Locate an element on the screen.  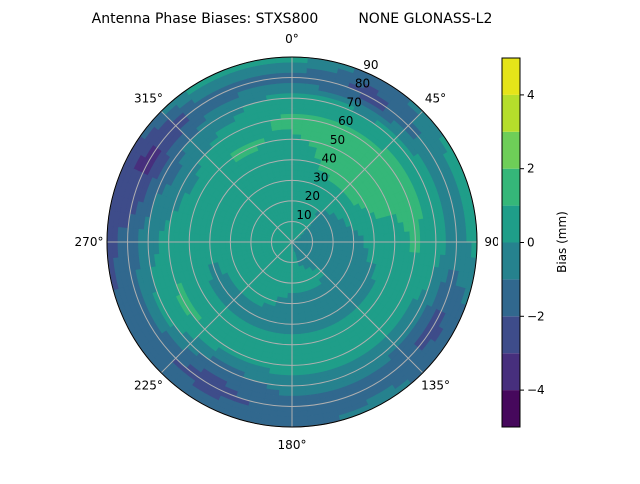
colorbar-tick-label: −2 is located at coordinates (536, 316).